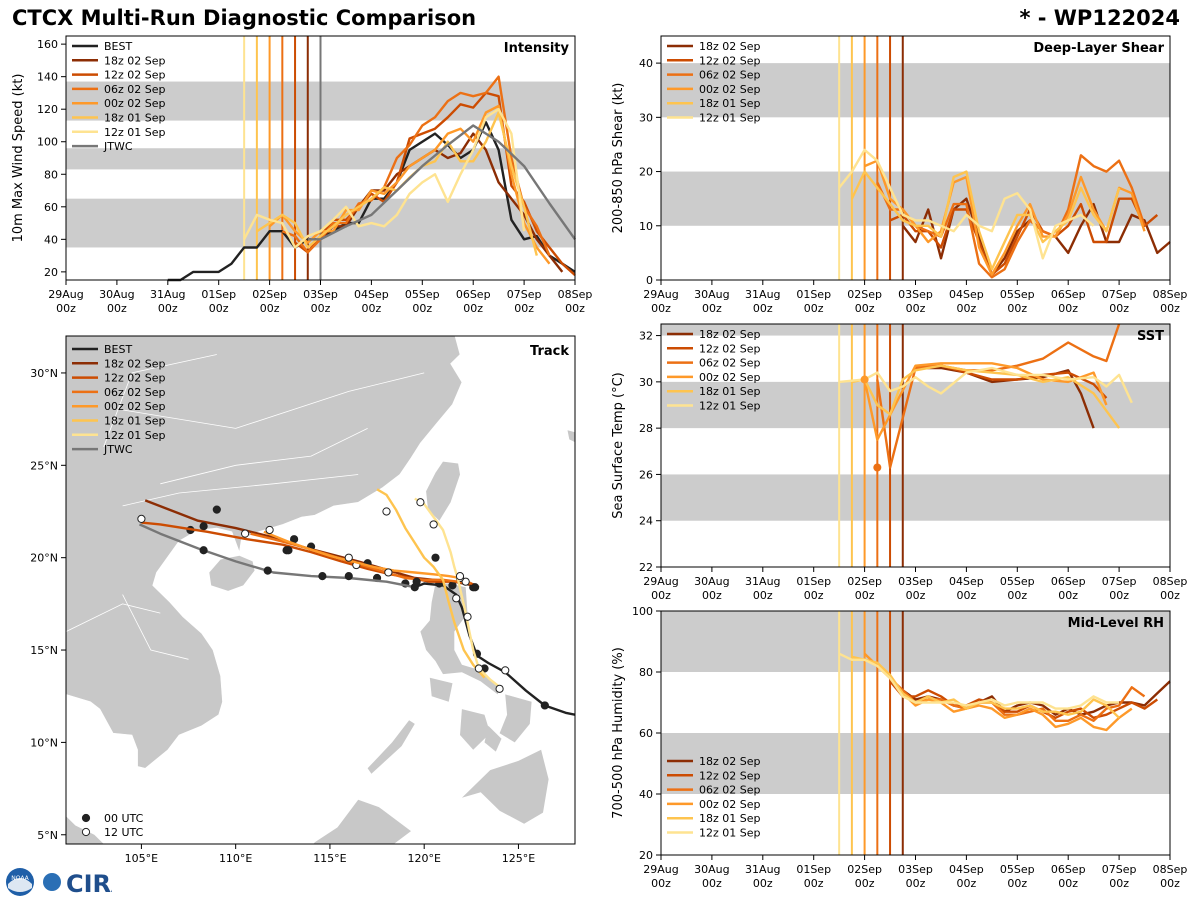  I want to click on y-tick-label: 5°N, so click(47, 835).